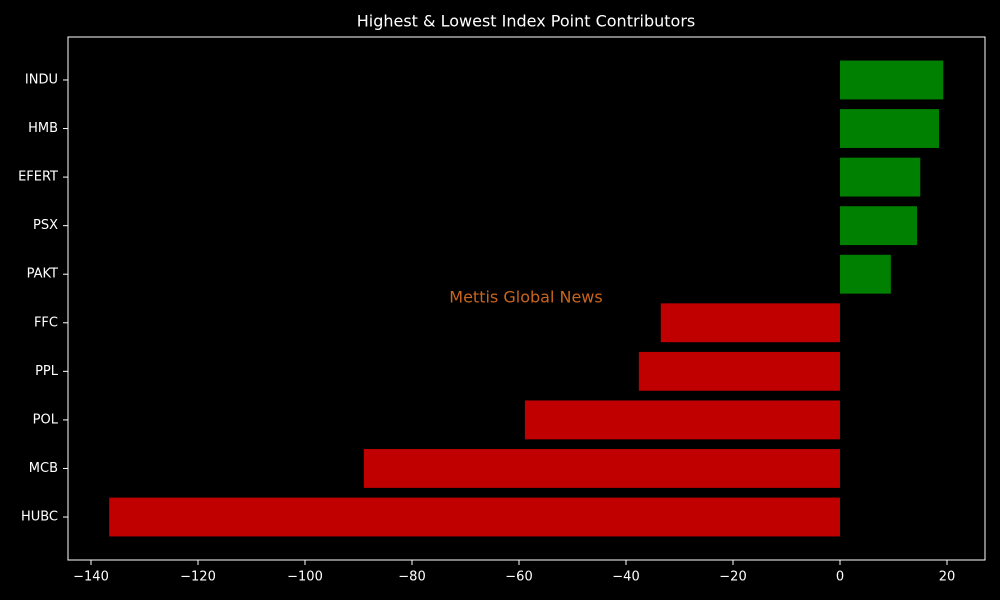 The height and width of the screenshot is (600, 1000). Describe the element at coordinates (43, 128) in the screenshot. I see `y-tick-label: HMB` at that location.